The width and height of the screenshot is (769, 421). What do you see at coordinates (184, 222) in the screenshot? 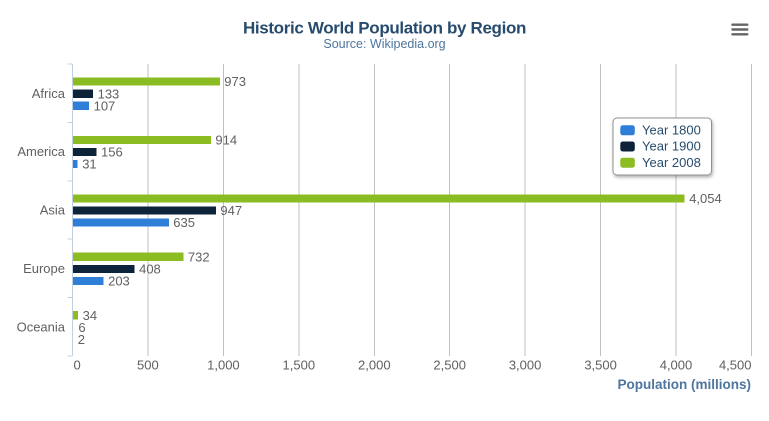
I see `svg-text: 635` at bounding box center [184, 222].